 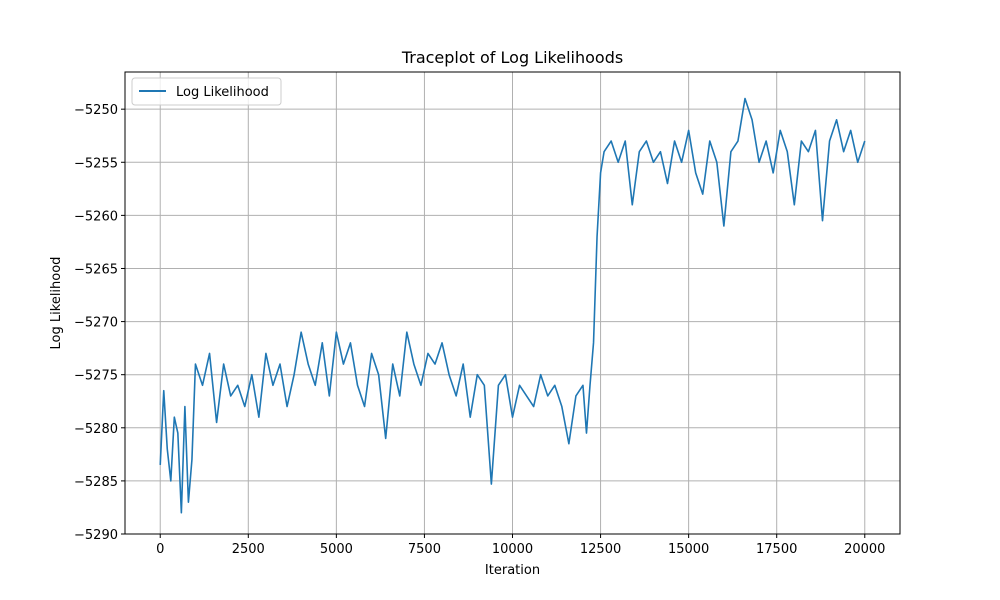 I want to click on x-tick-label: 20000, so click(x=864, y=549).